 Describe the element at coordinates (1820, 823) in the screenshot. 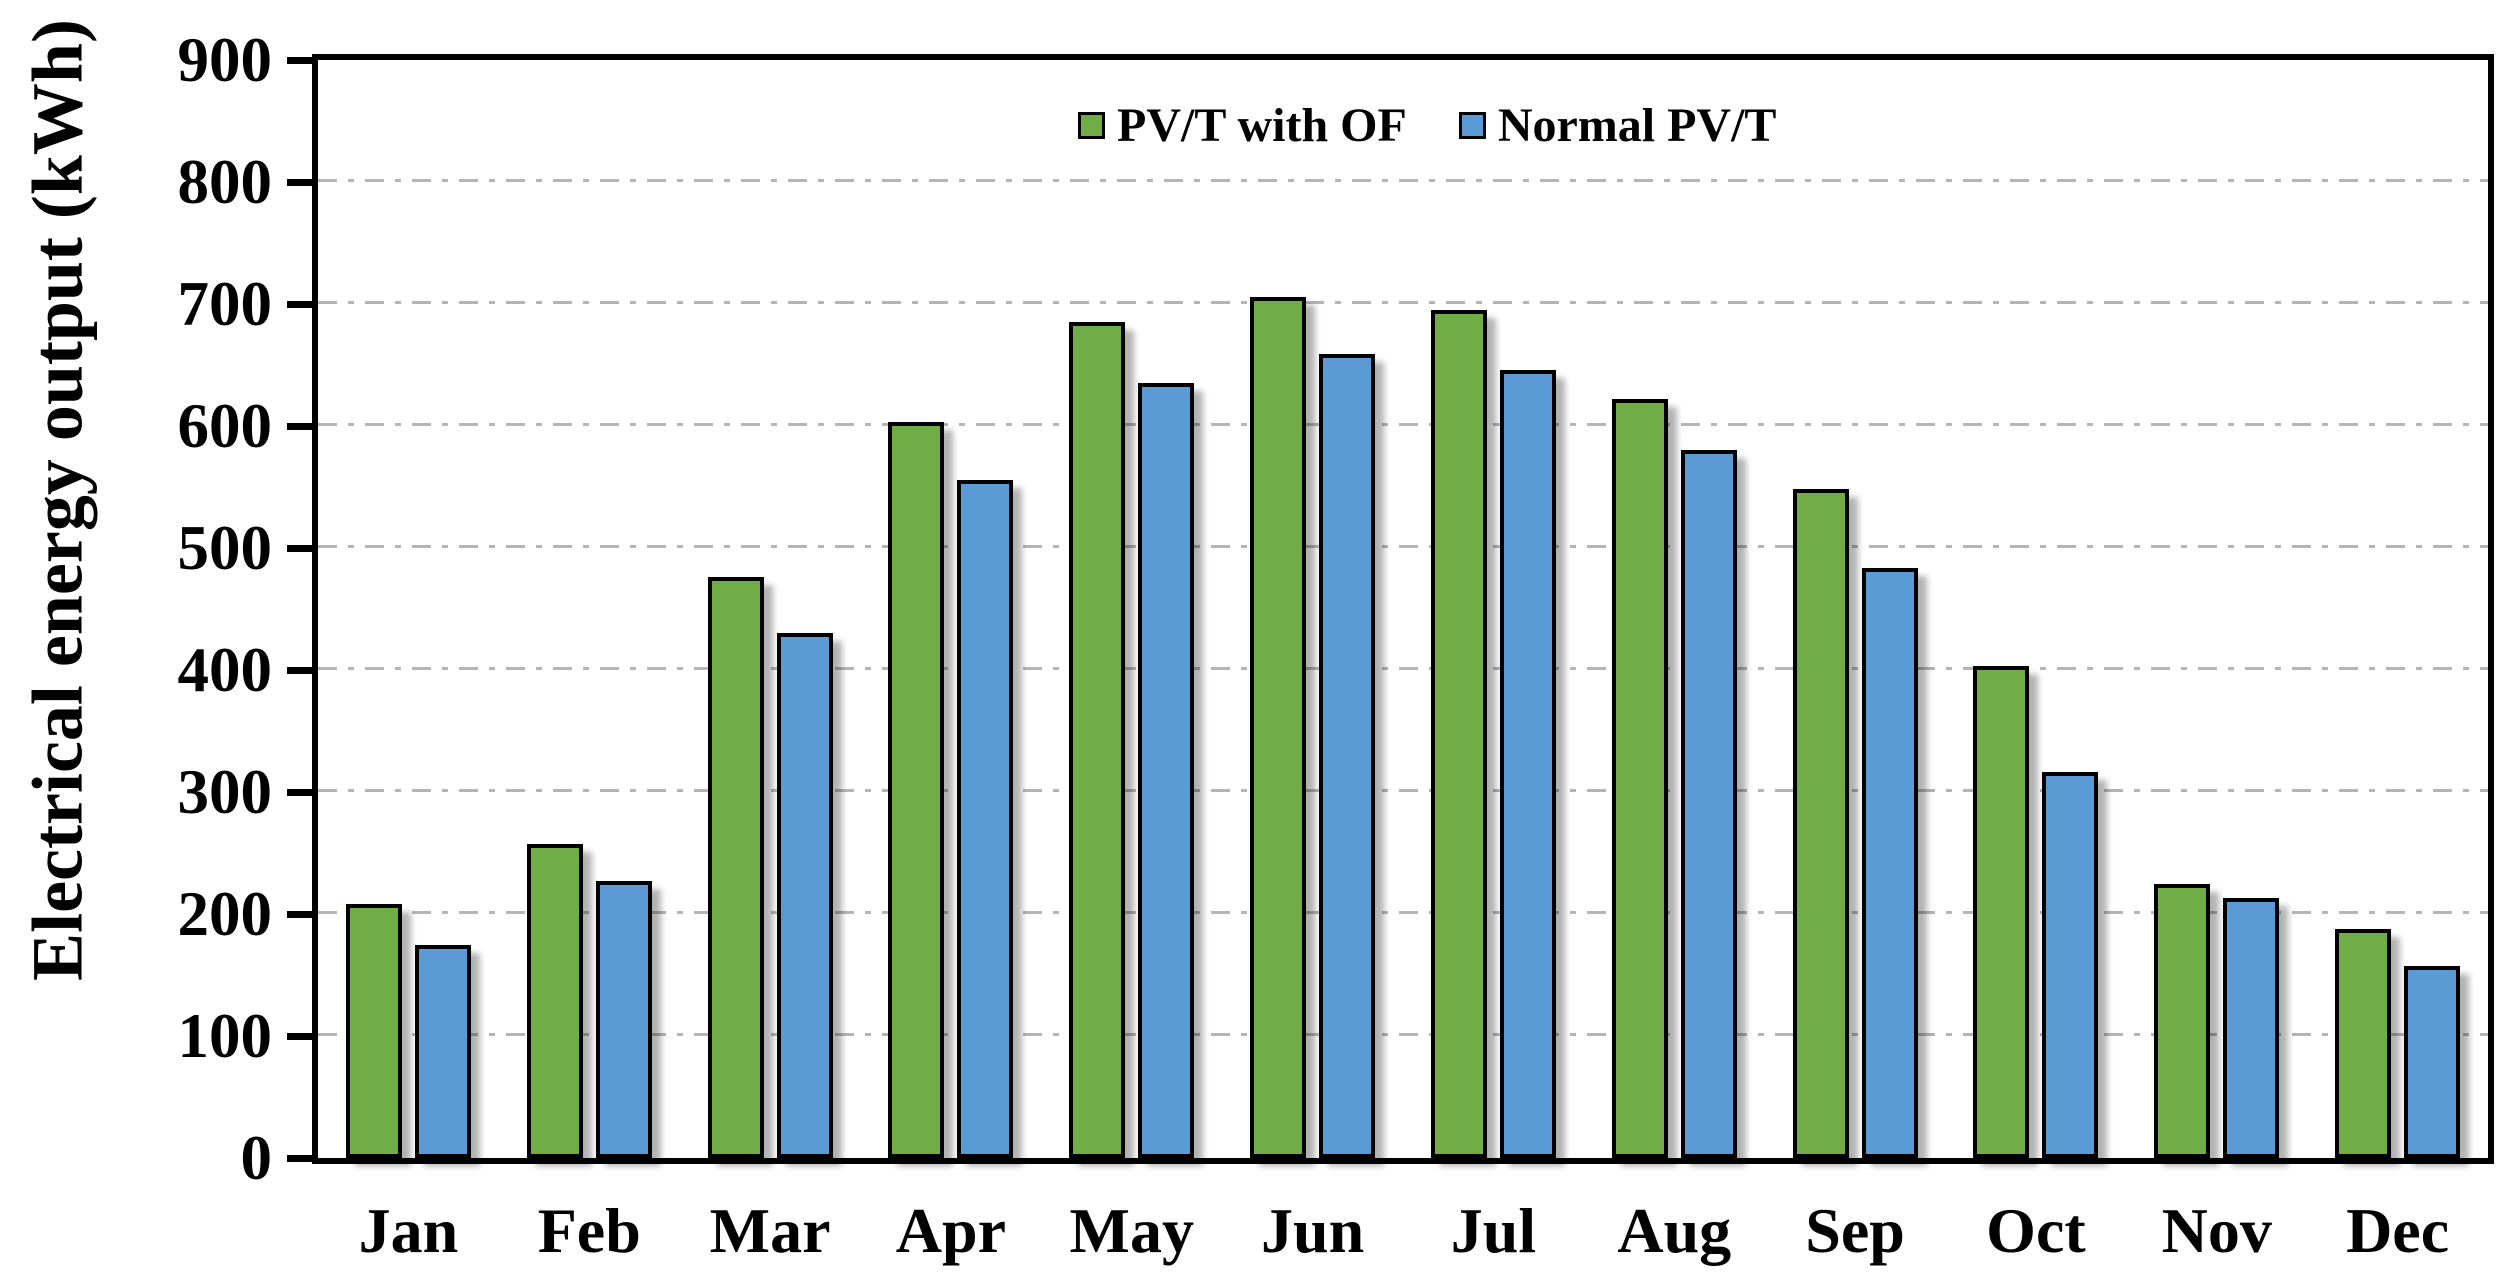

I see `bar-pv-t-with-of-sep` at that location.